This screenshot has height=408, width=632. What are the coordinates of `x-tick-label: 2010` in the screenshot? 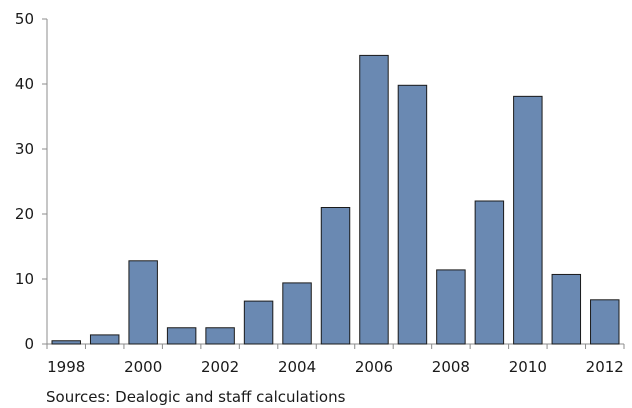 It's located at (528, 367).